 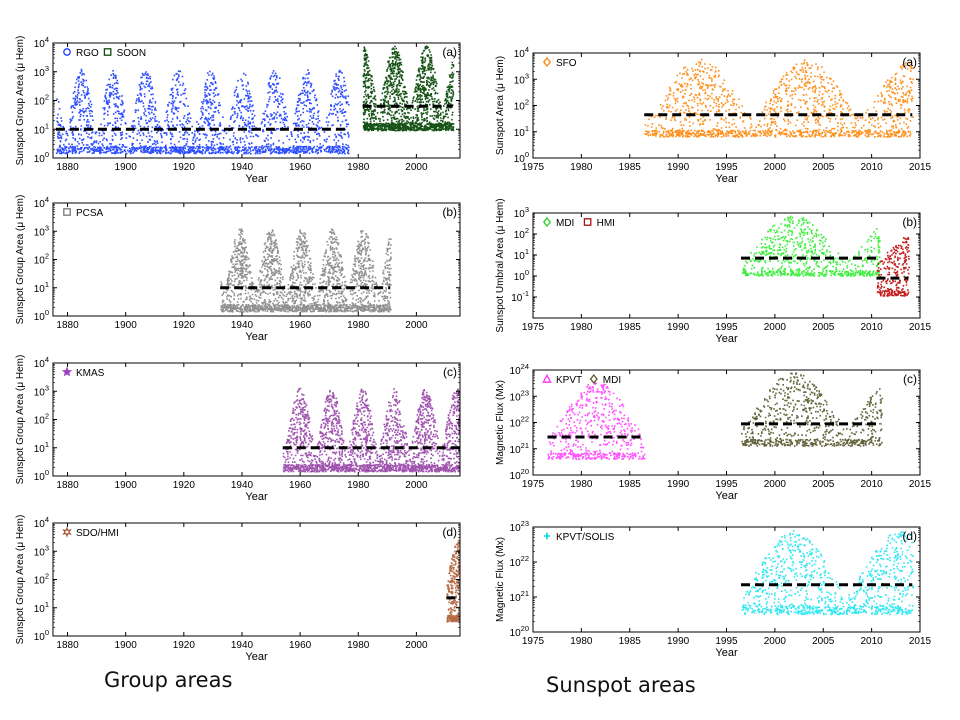 I want to click on plot-area, so click(x=256, y=259).